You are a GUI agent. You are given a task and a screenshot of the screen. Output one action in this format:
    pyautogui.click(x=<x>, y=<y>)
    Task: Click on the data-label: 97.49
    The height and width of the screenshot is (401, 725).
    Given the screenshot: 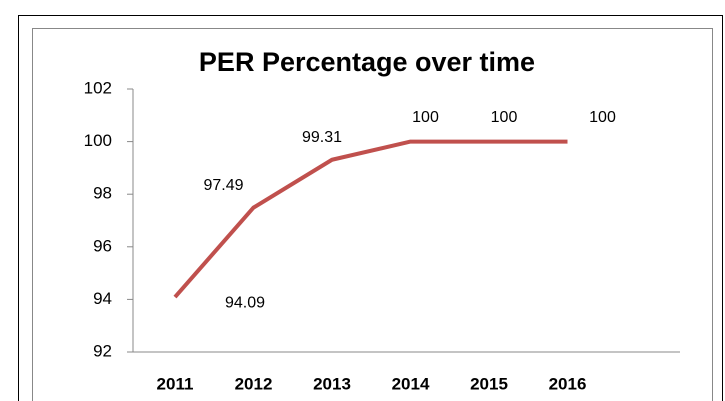 What is the action you would take?
    pyautogui.click(x=223, y=185)
    